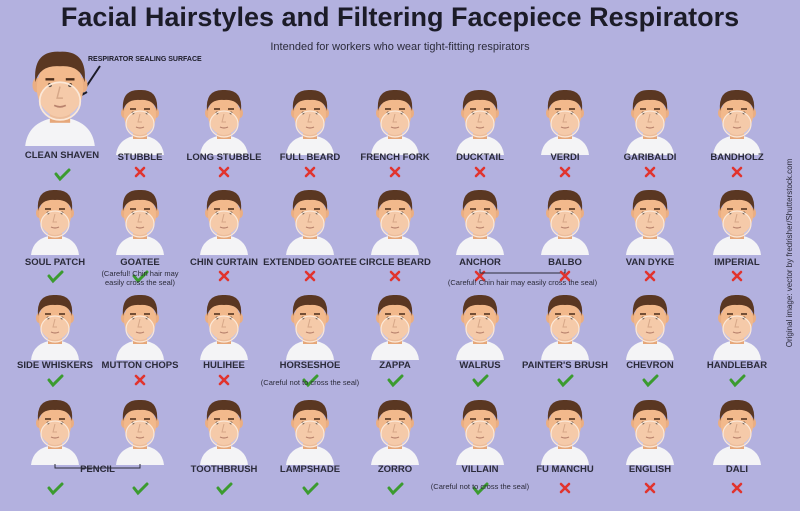  I want to click on label: CIRCLE BEARD, so click(395, 262).